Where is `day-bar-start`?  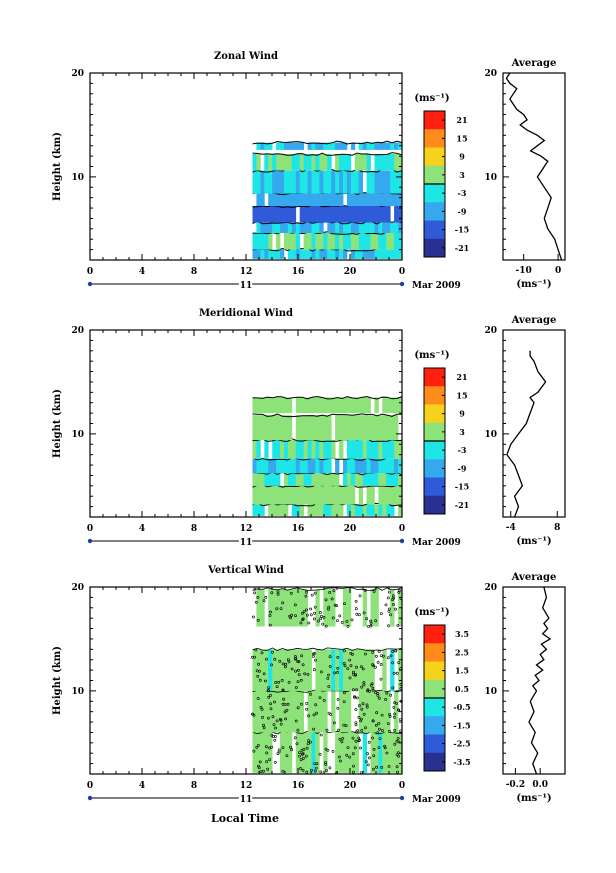
day-bar-start is located at coordinates (90, 798).